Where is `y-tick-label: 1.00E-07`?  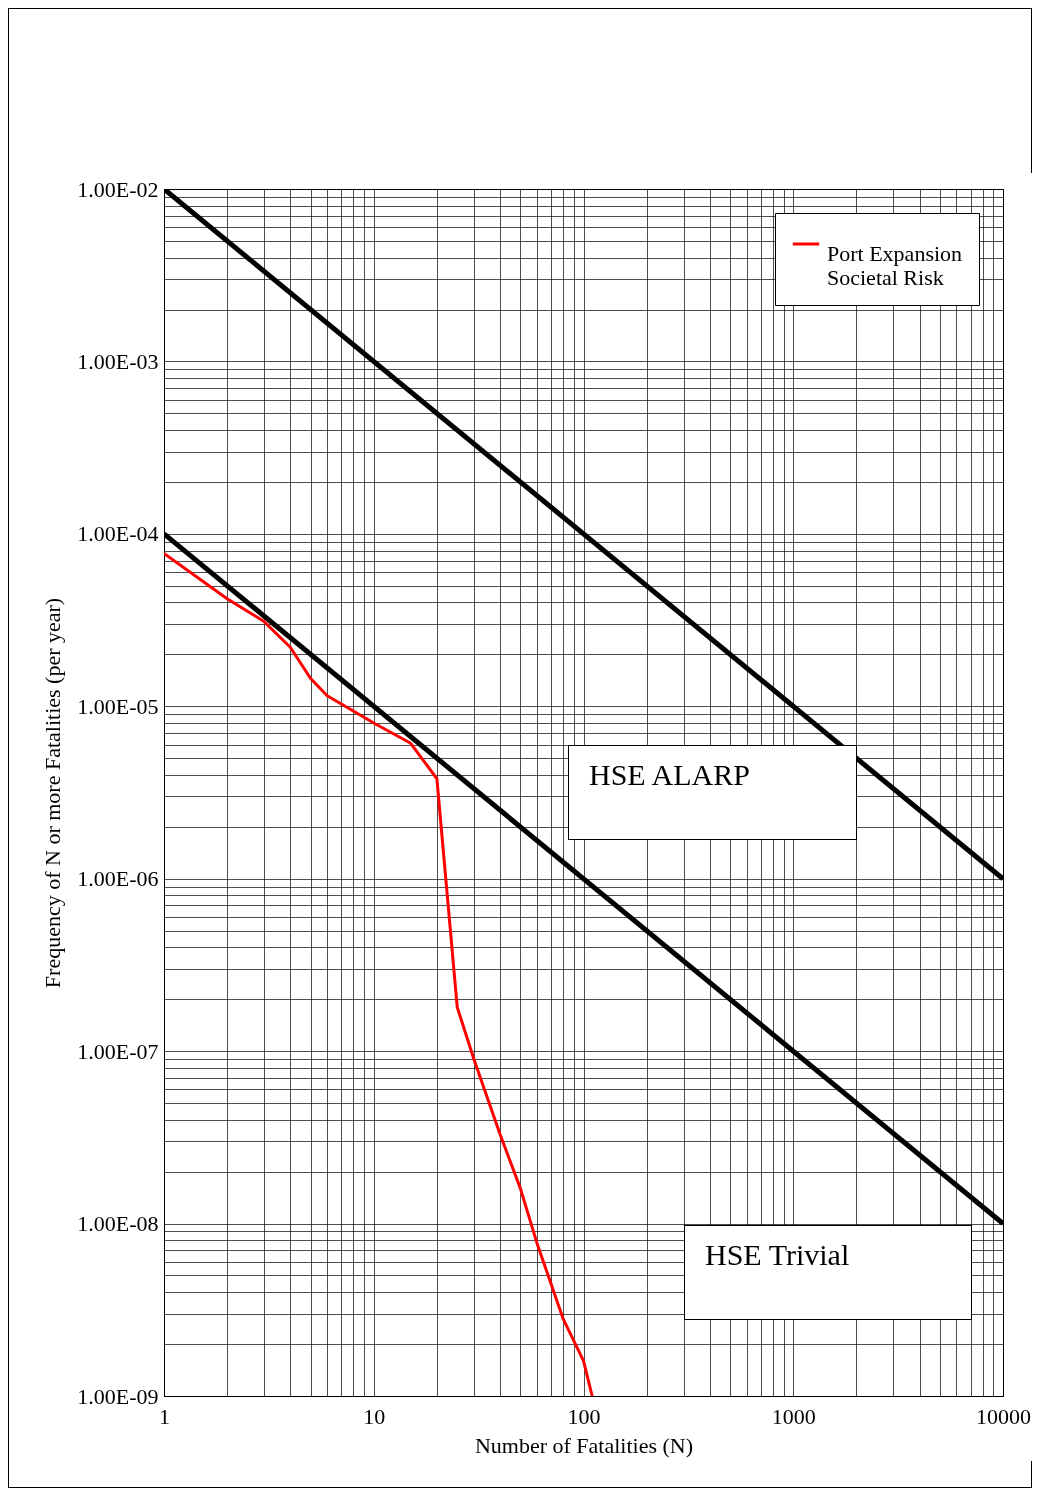 y-tick-label: 1.00E-07 is located at coordinates (118, 1051).